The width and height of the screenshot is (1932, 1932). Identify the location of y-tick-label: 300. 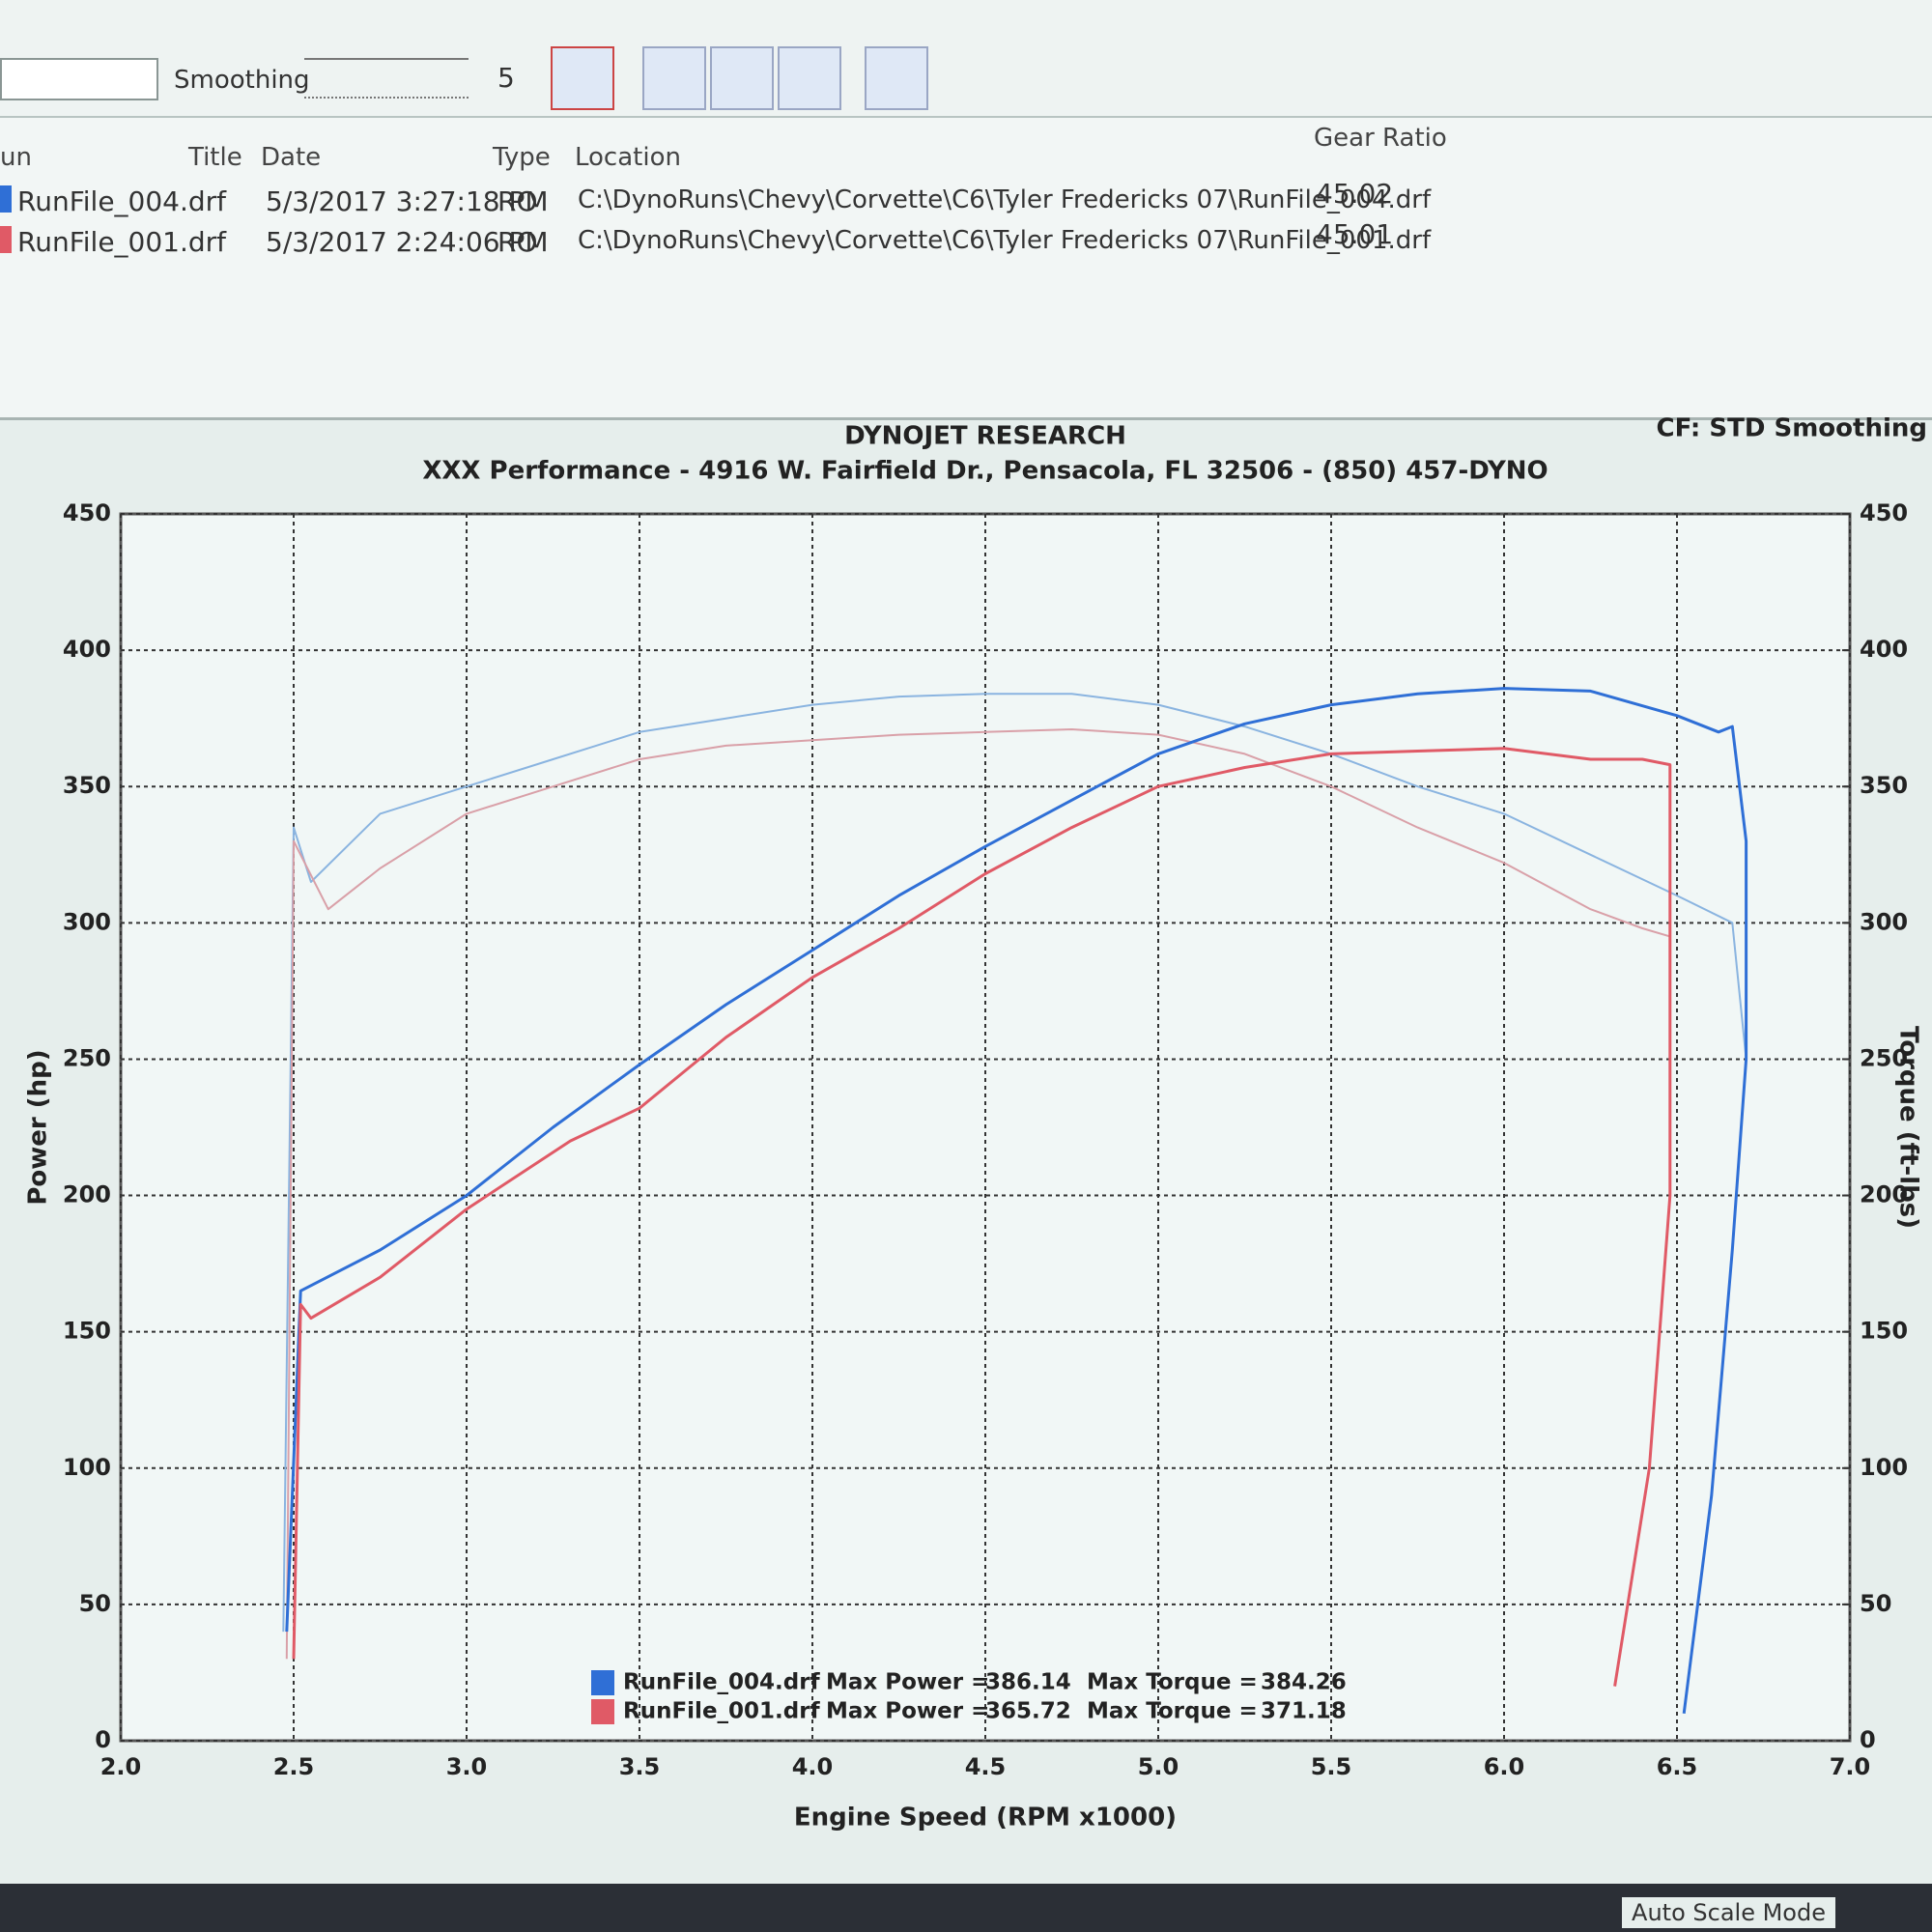
(87, 921).